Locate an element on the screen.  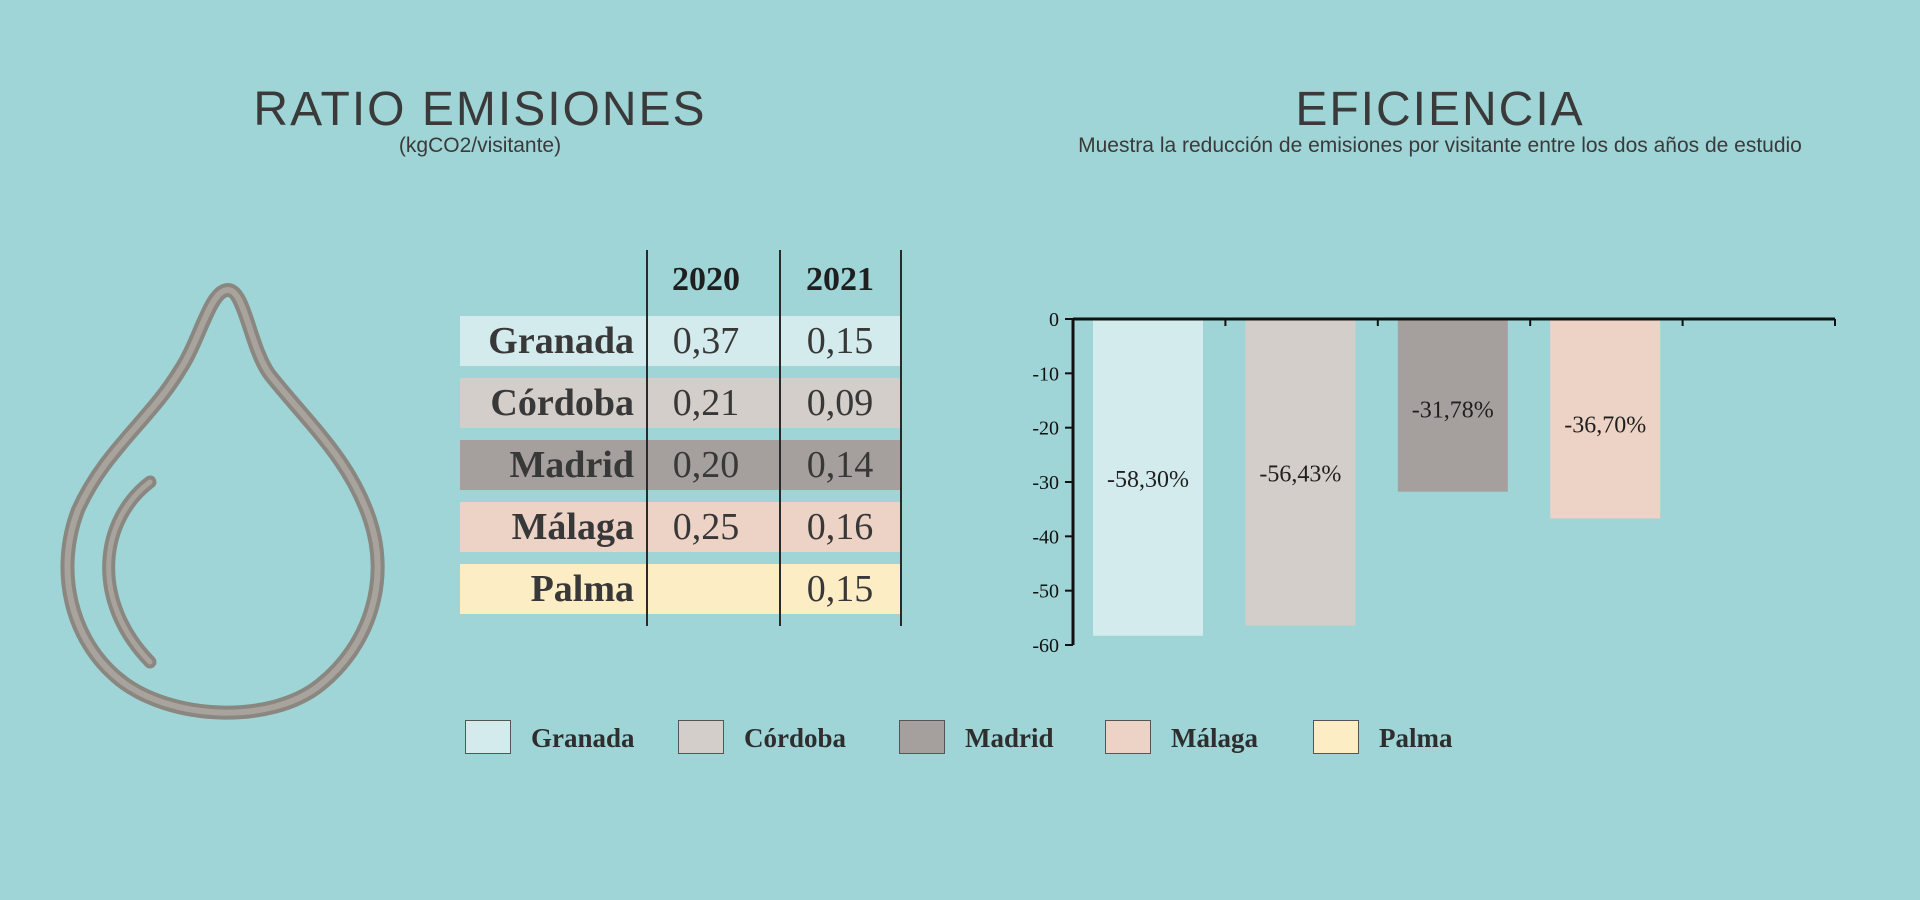
data-label: -56,43% is located at coordinates (1300, 474).